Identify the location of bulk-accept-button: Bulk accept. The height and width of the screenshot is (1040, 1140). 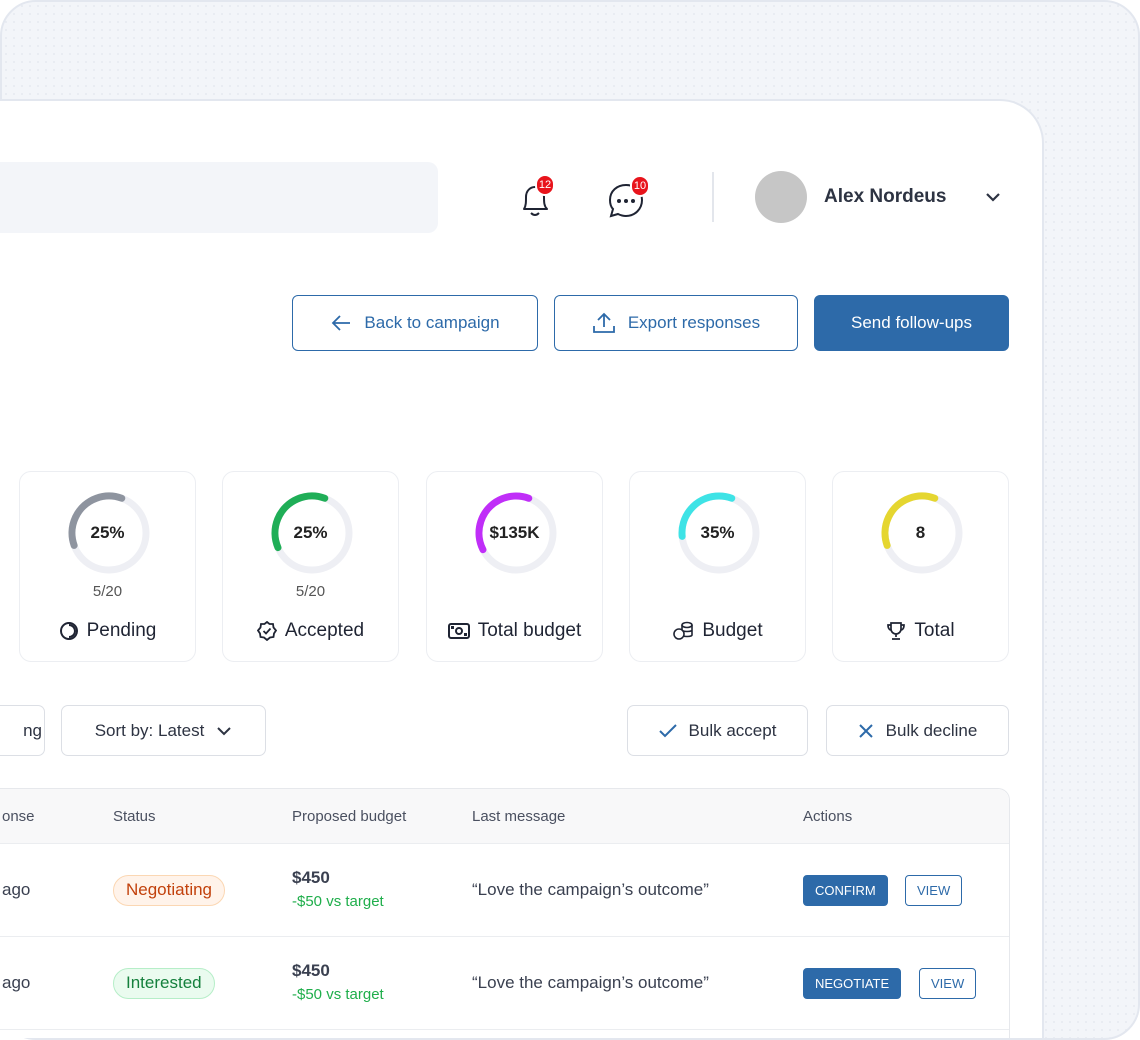
(717, 730).